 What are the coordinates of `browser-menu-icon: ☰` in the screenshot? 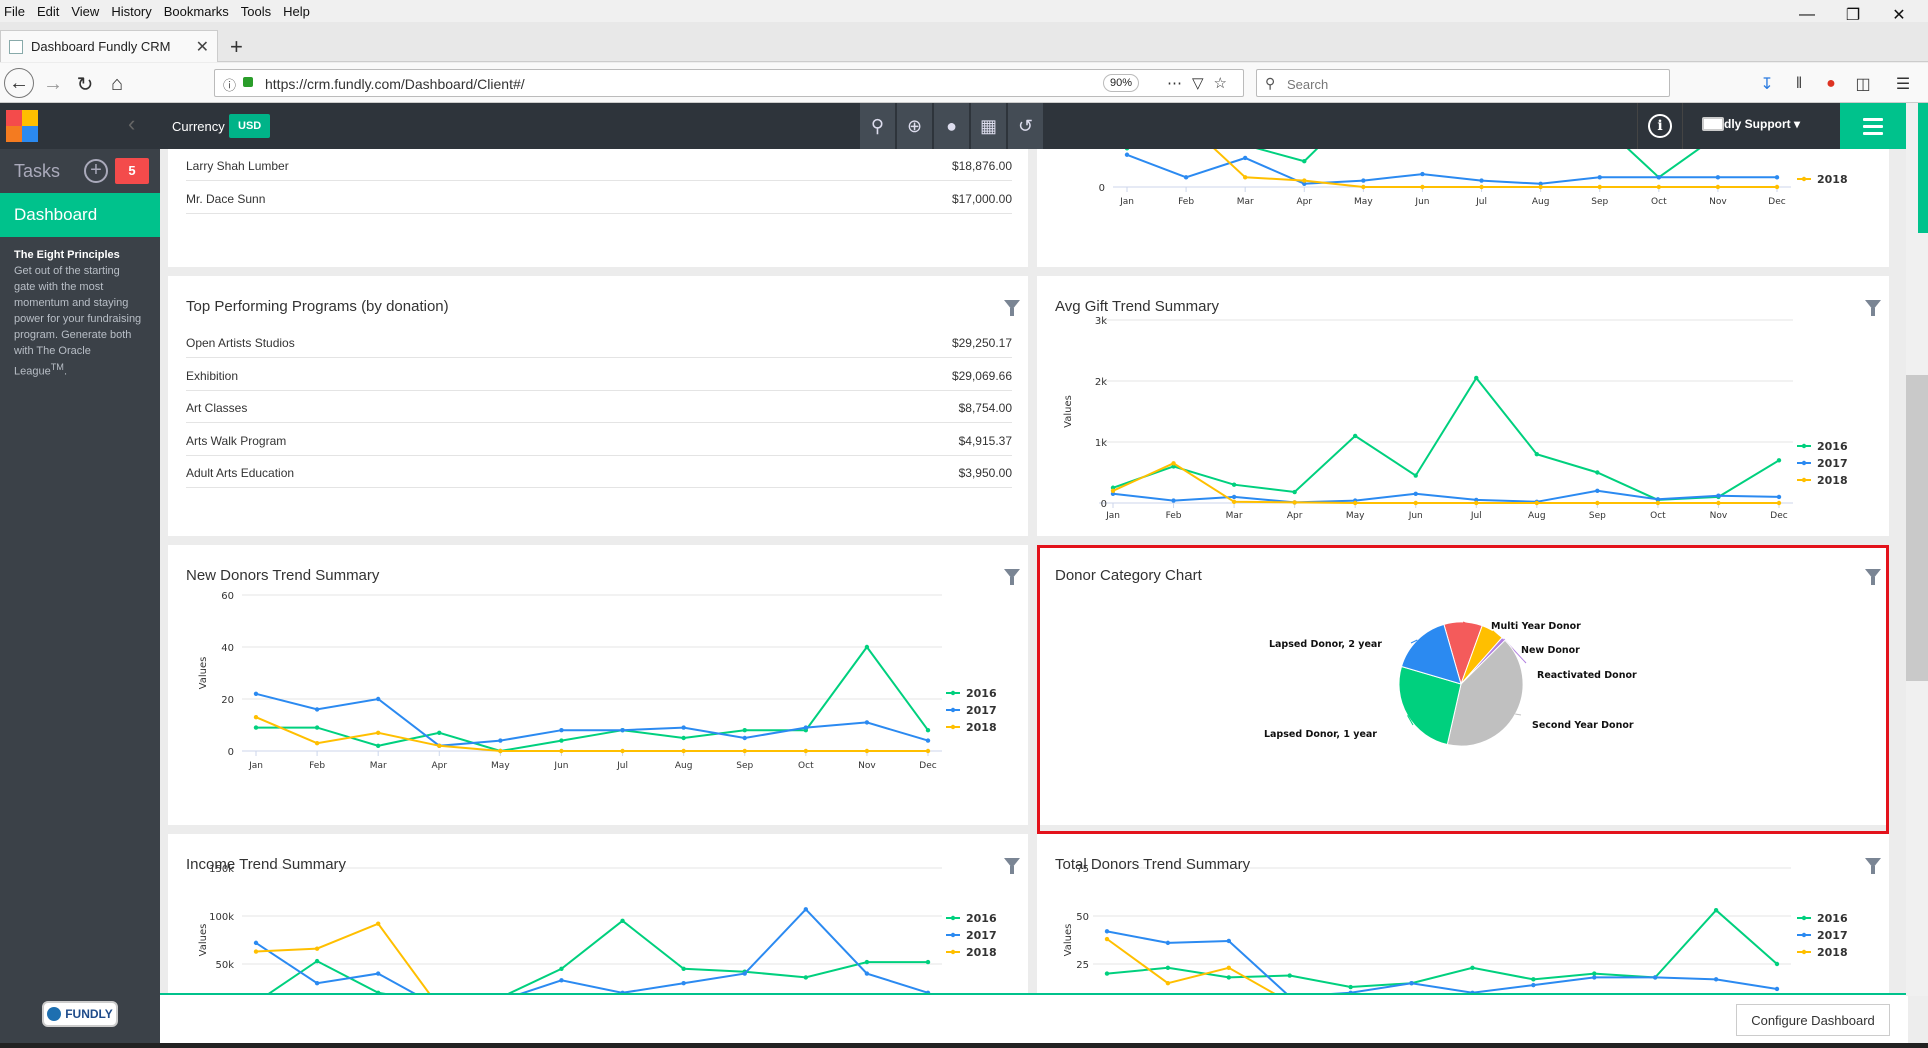 It's located at (1903, 84).